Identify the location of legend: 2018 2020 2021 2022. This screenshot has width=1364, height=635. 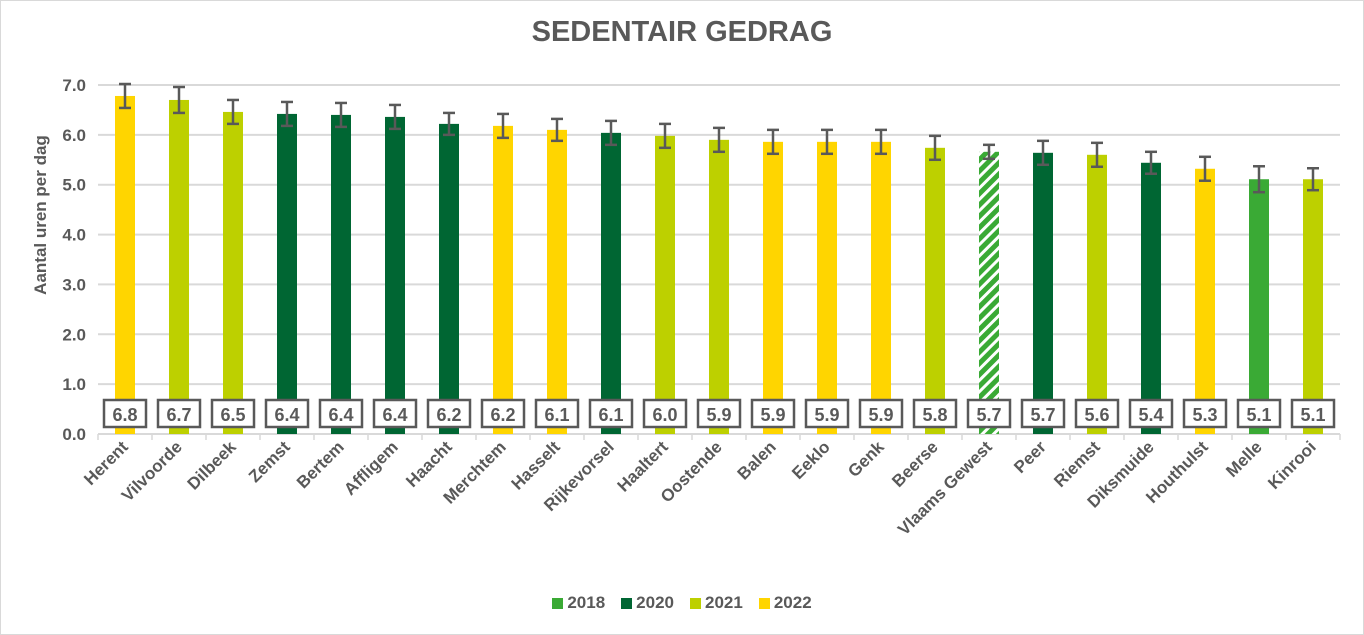
(682, 603).